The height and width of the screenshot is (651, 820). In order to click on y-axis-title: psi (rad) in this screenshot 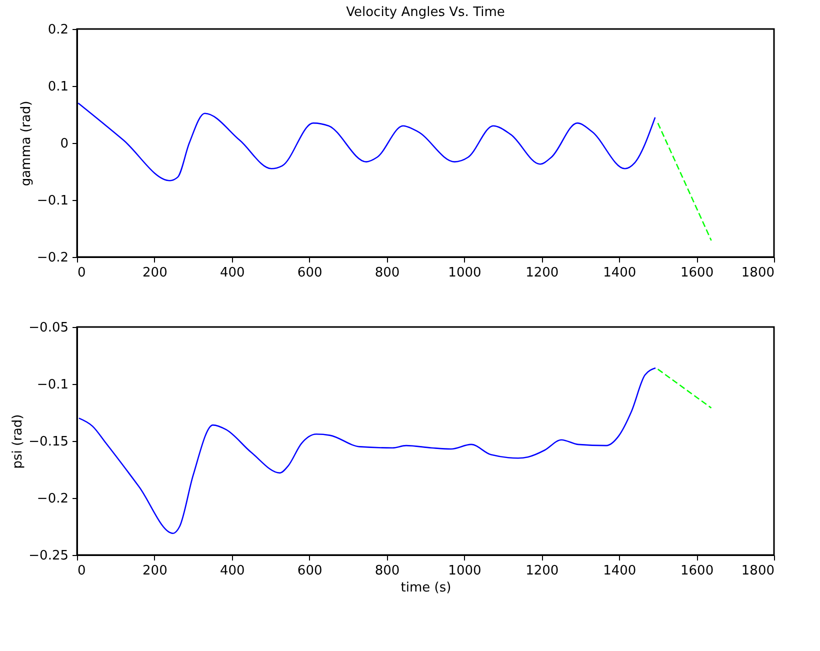, I will do `click(18, 441)`.